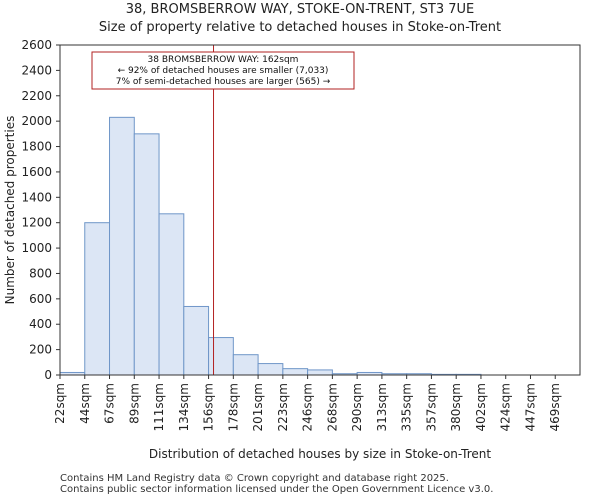 This screenshot has height=500, width=600. Describe the element at coordinates (209, 407) in the screenshot. I see `x-tick-label: 156sqm` at that location.